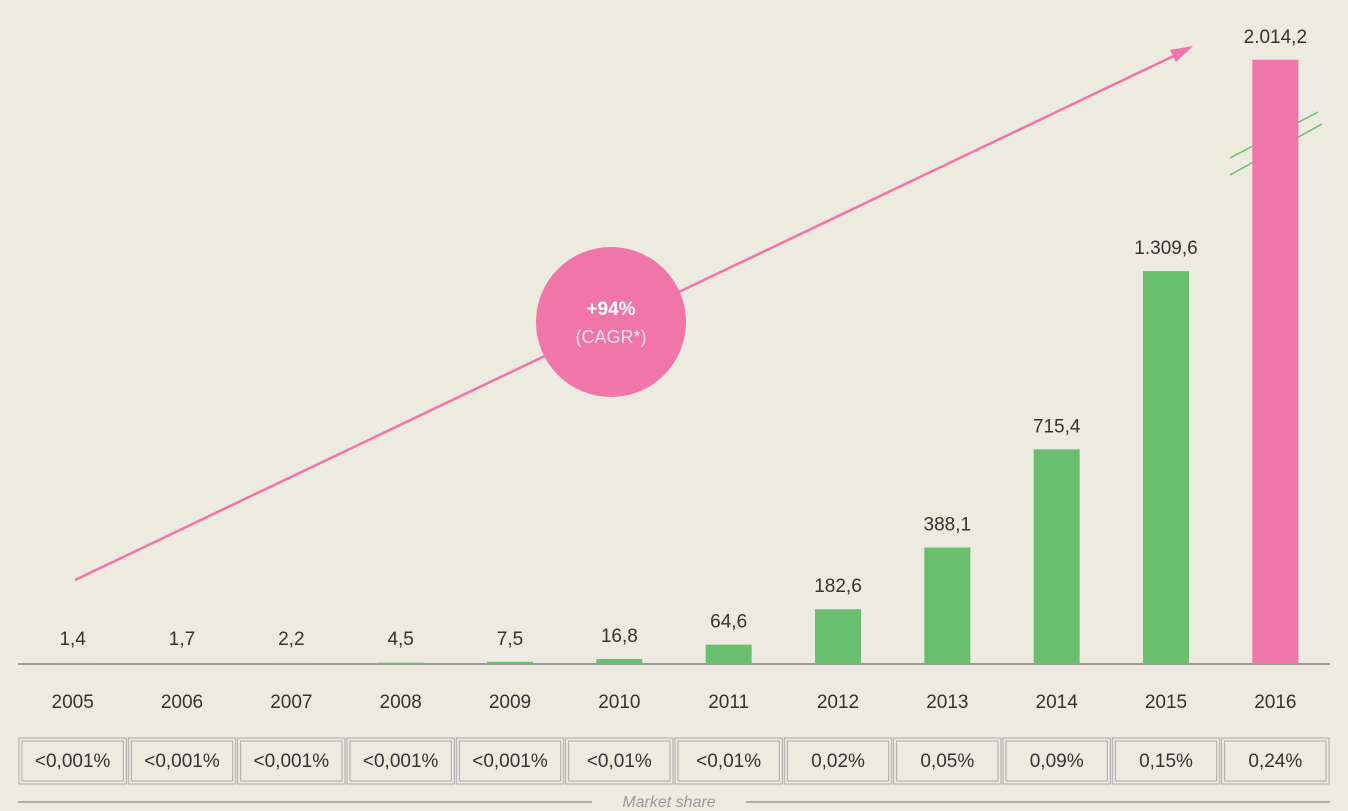 This screenshot has width=1348, height=811. What do you see at coordinates (1275, 37) in the screenshot?
I see `value-label: 2.014,2` at bounding box center [1275, 37].